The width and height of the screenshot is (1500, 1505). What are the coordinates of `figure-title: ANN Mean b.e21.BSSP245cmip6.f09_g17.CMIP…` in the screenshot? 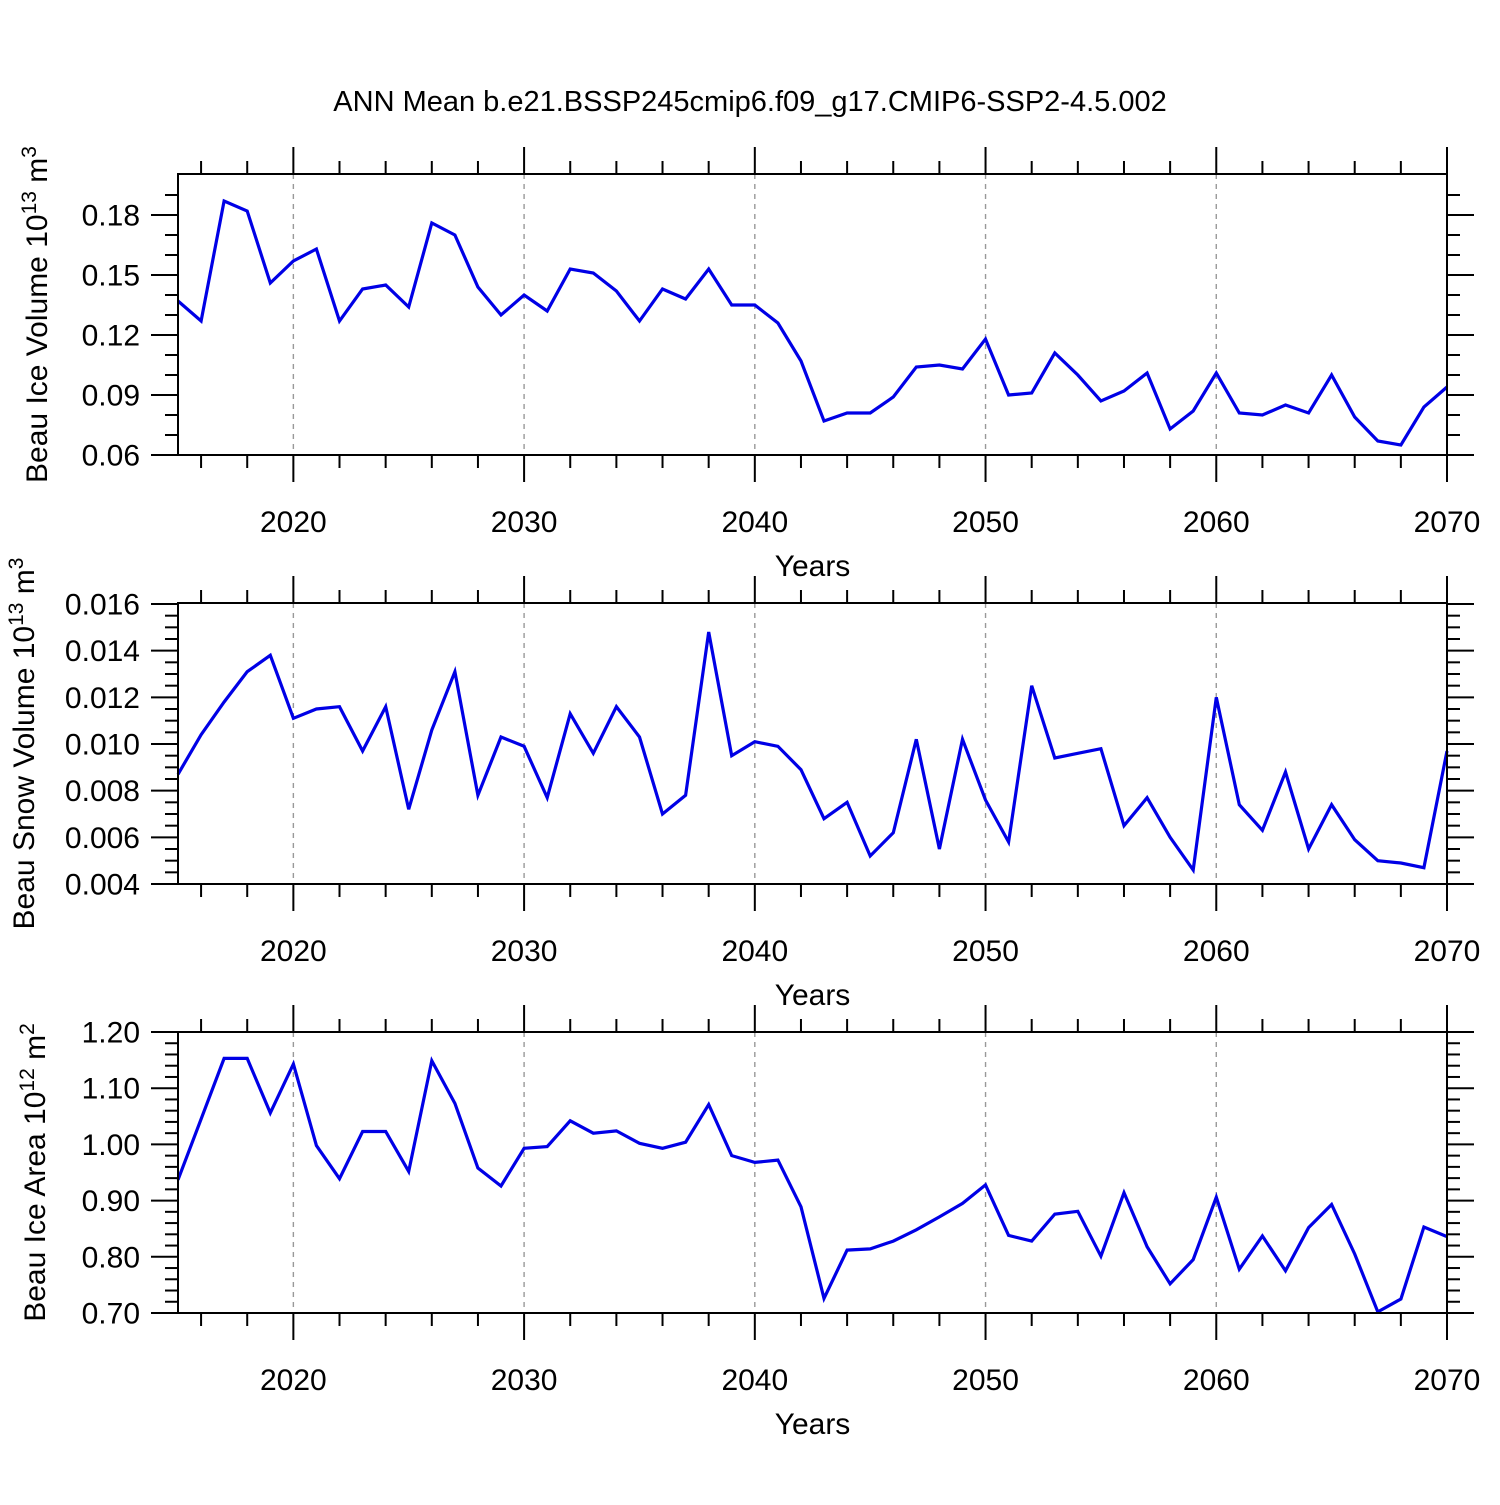 It's located at (749, 102).